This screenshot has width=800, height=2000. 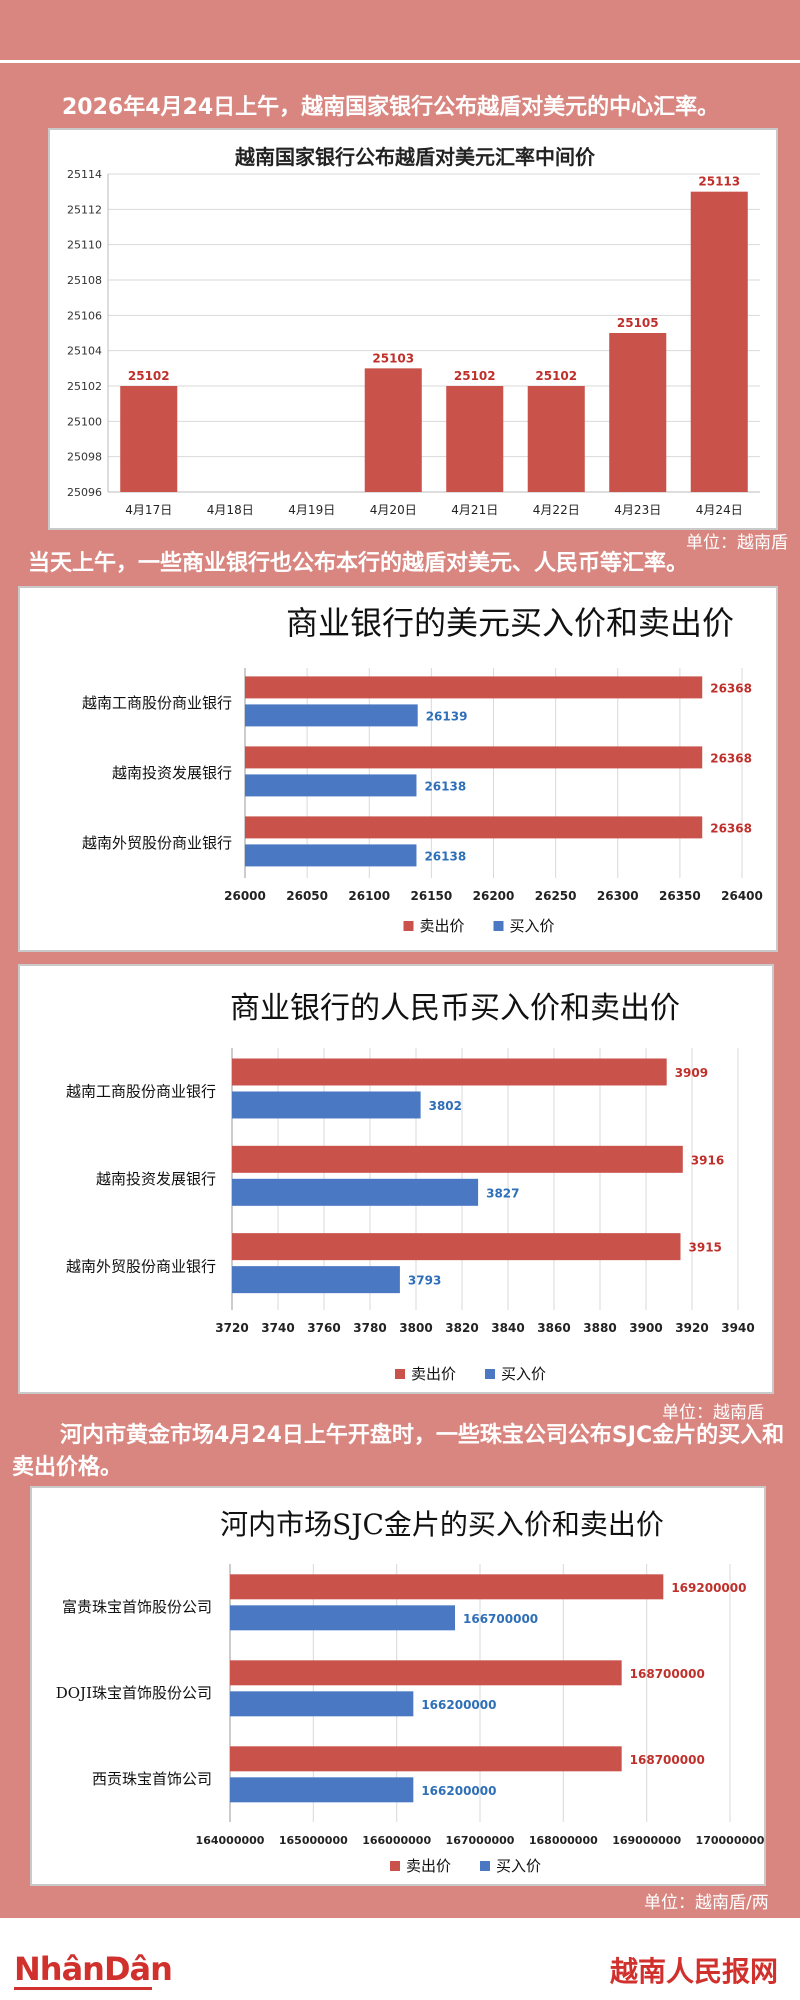 I want to click on buy-value-label: 3802, so click(x=445, y=1106).